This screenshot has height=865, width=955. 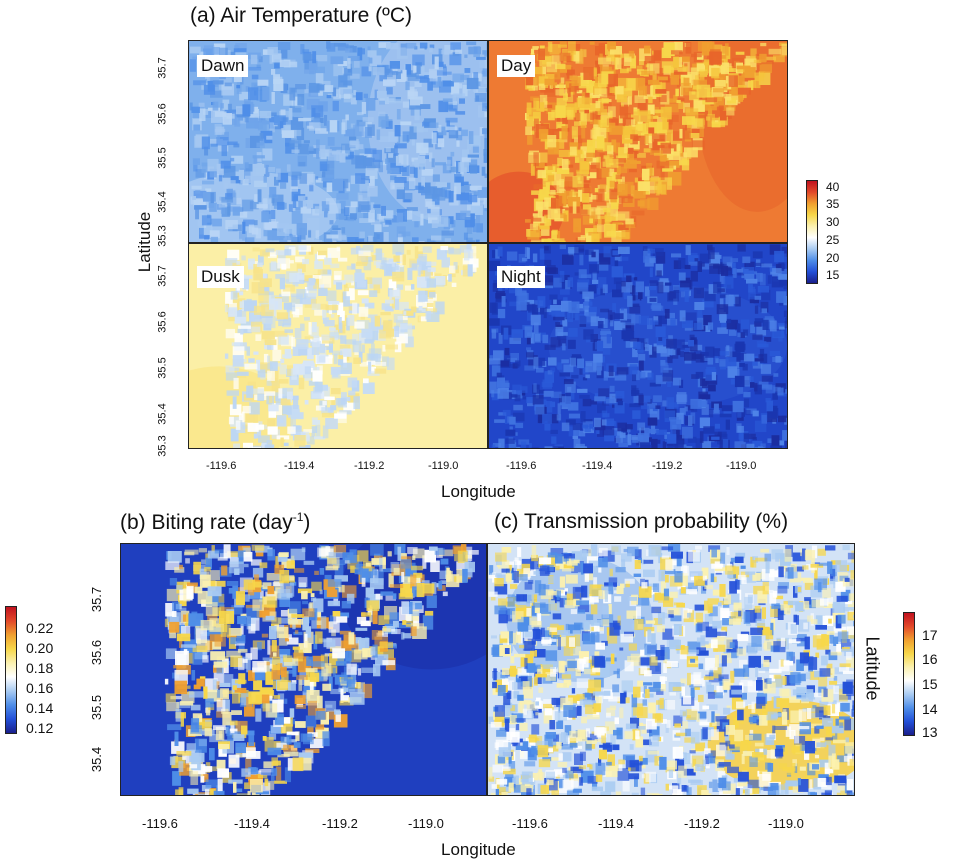 I want to click on cbar-tick: 40, so click(x=833, y=187).